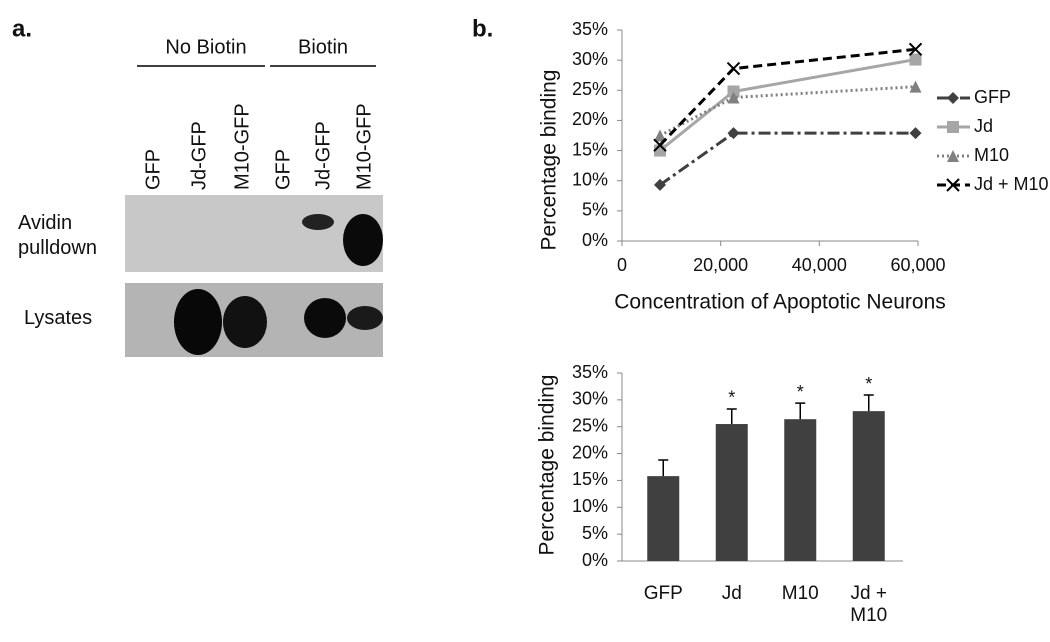 The image size is (1050, 642). What do you see at coordinates (819, 265) in the screenshot?
I see `x-tick-label: 40,000` at bounding box center [819, 265].